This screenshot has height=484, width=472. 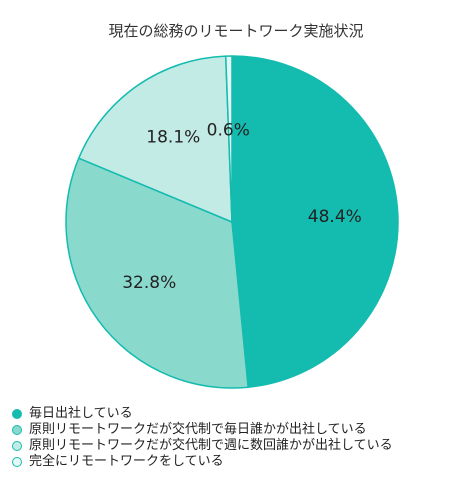 What do you see at coordinates (211, 445) in the screenshot?
I see `legend-label-2: 原則リモートワークだが交代制で週に数回誰かが出社している` at bounding box center [211, 445].